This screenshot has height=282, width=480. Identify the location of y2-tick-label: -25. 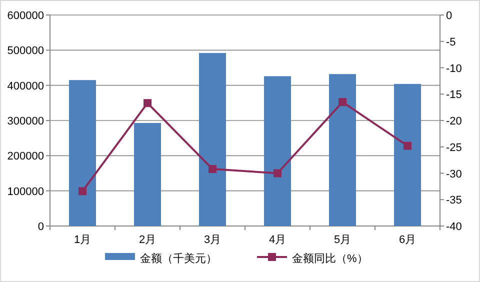
(454, 148).